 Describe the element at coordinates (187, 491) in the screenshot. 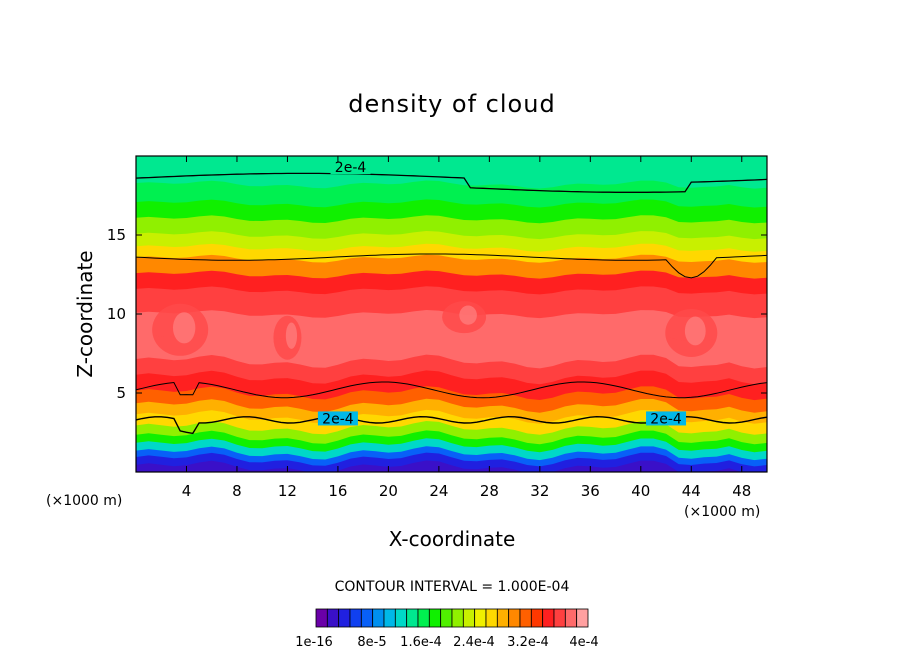

I see `x-tick-label: 4` at that location.